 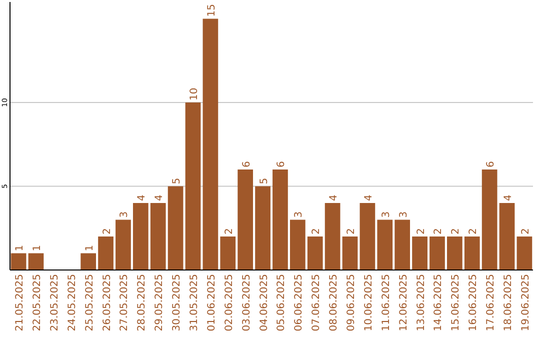 I want to click on x-tick-label: 05.06.2025, so click(x=282, y=303).